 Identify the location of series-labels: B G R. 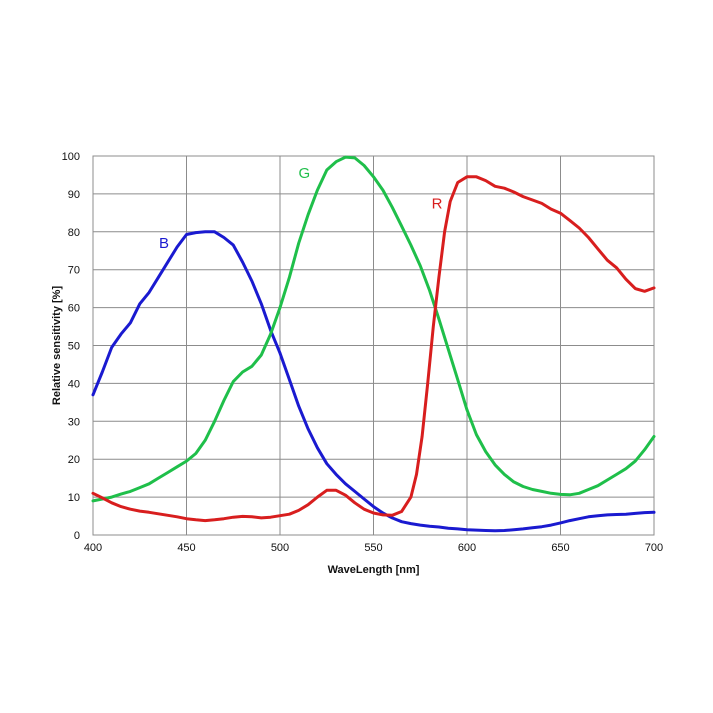
(301, 208).